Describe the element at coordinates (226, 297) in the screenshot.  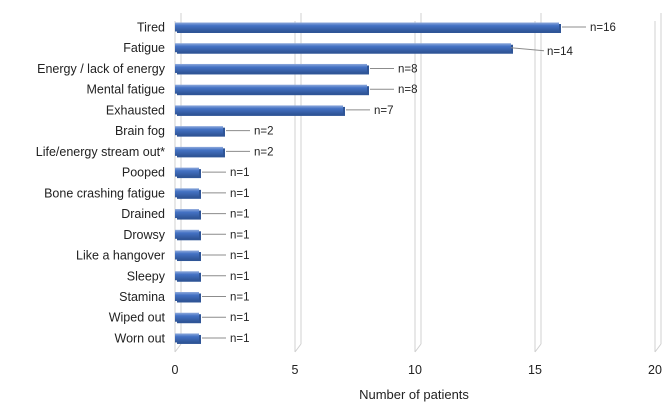
I see `data-label-13: n=1` at that location.